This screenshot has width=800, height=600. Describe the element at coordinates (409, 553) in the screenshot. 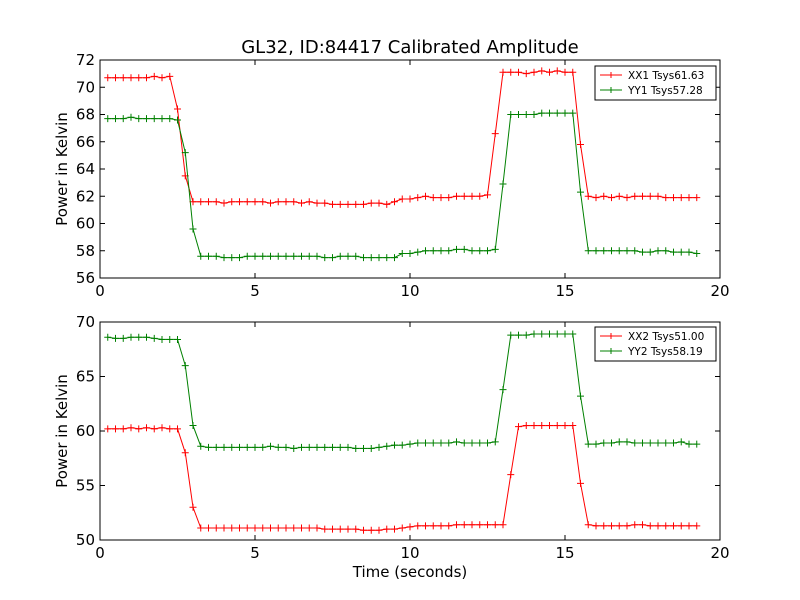

I see `x-tick-label: 10` at that location.